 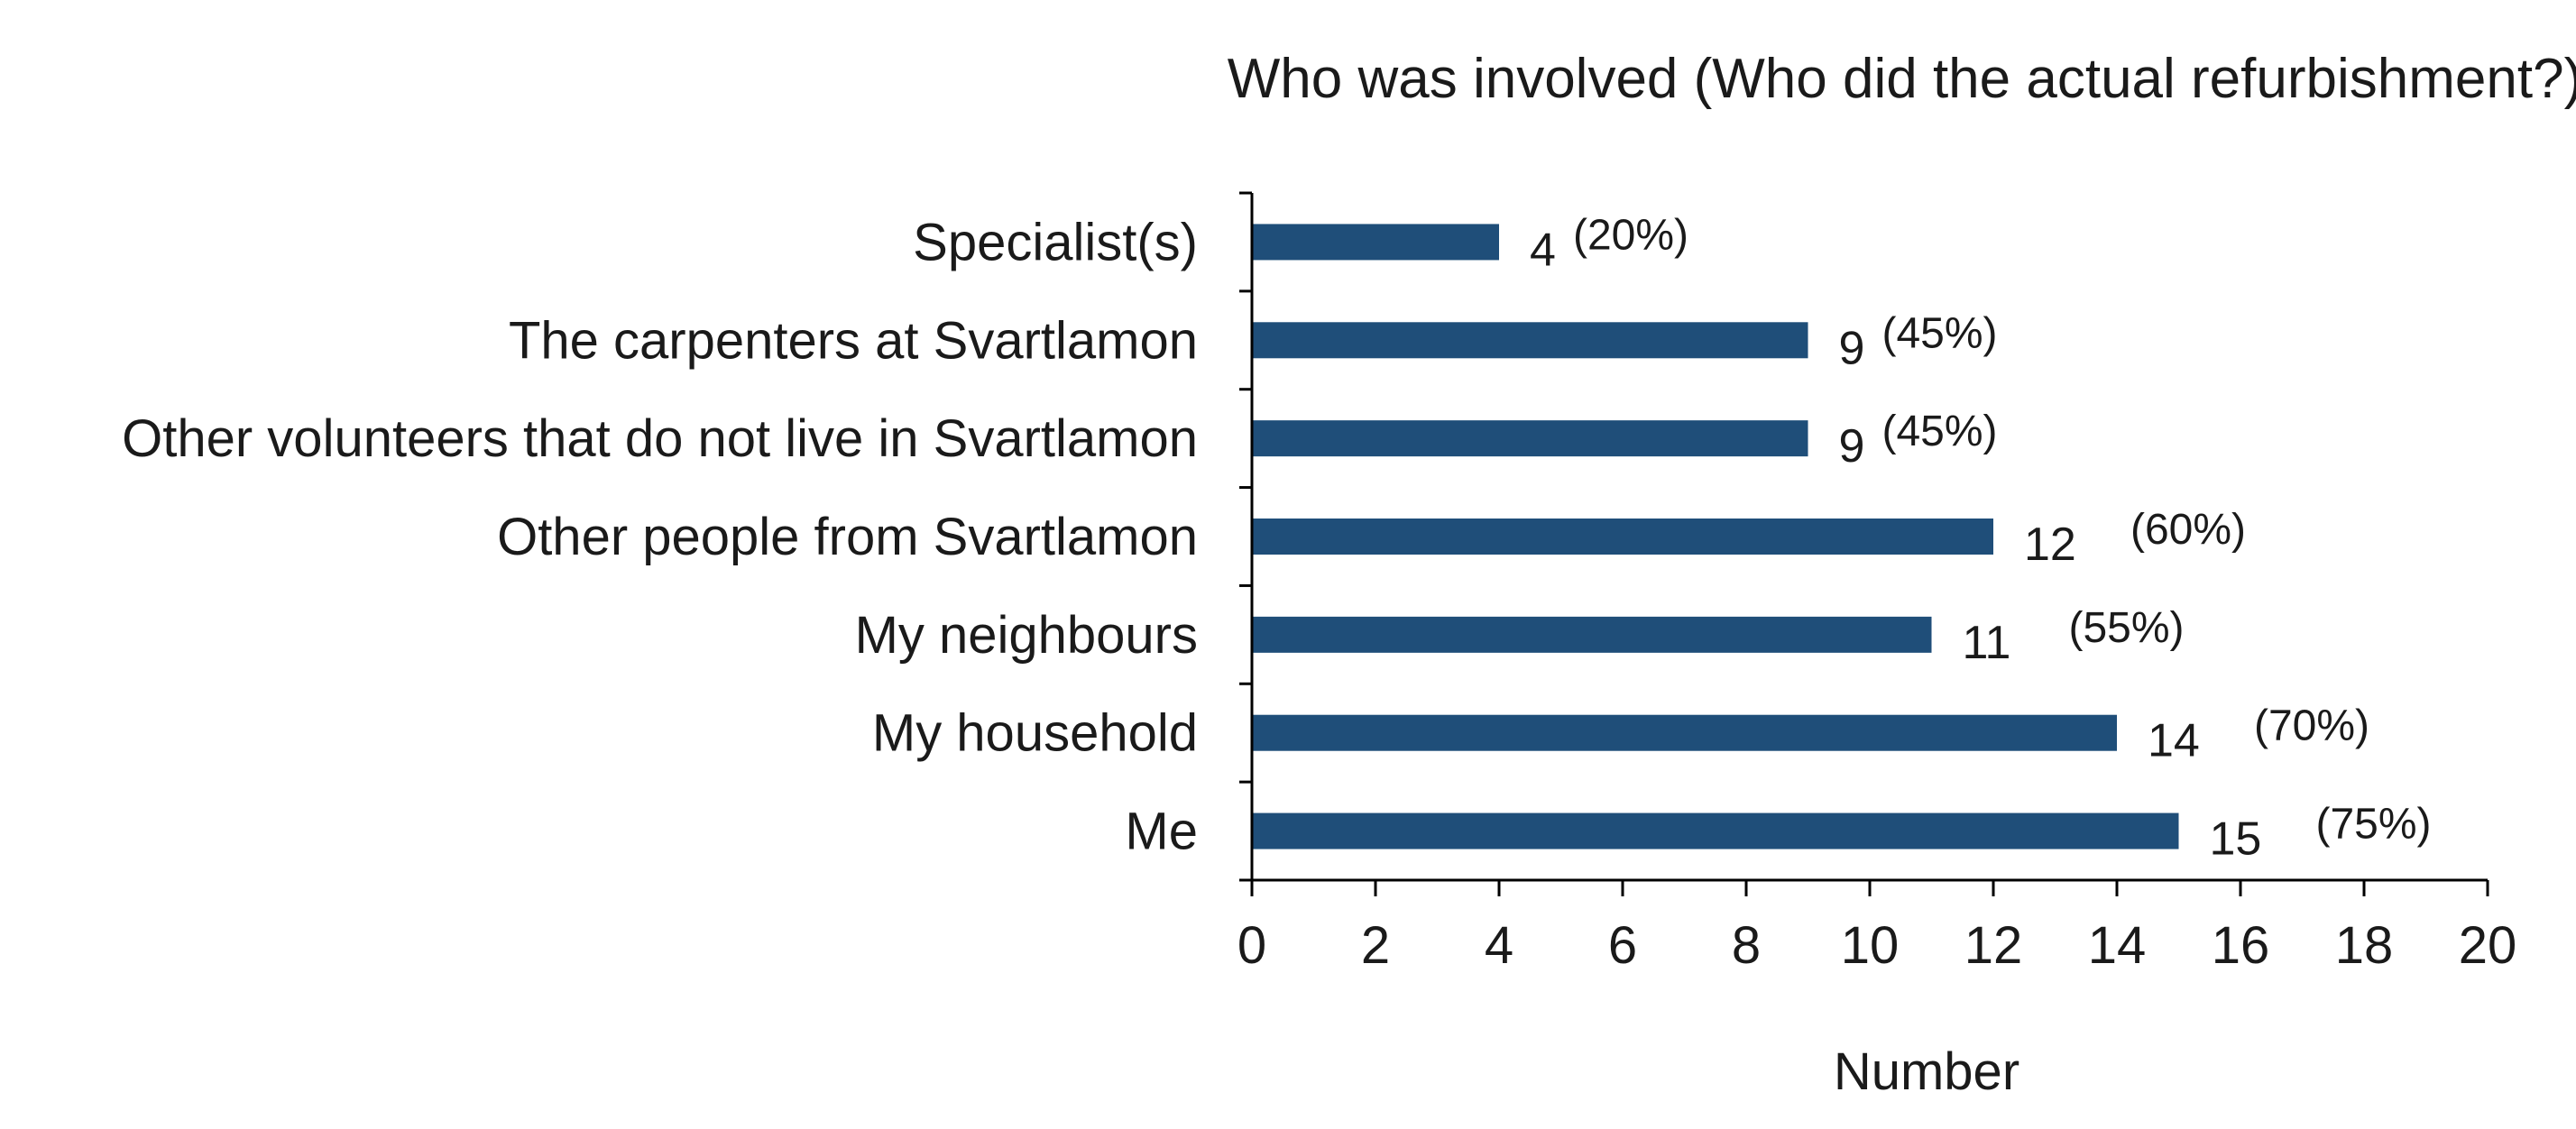 What do you see at coordinates (2127, 628) in the screenshot?
I see `percent-label: (55%)` at bounding box center [2127, 628].